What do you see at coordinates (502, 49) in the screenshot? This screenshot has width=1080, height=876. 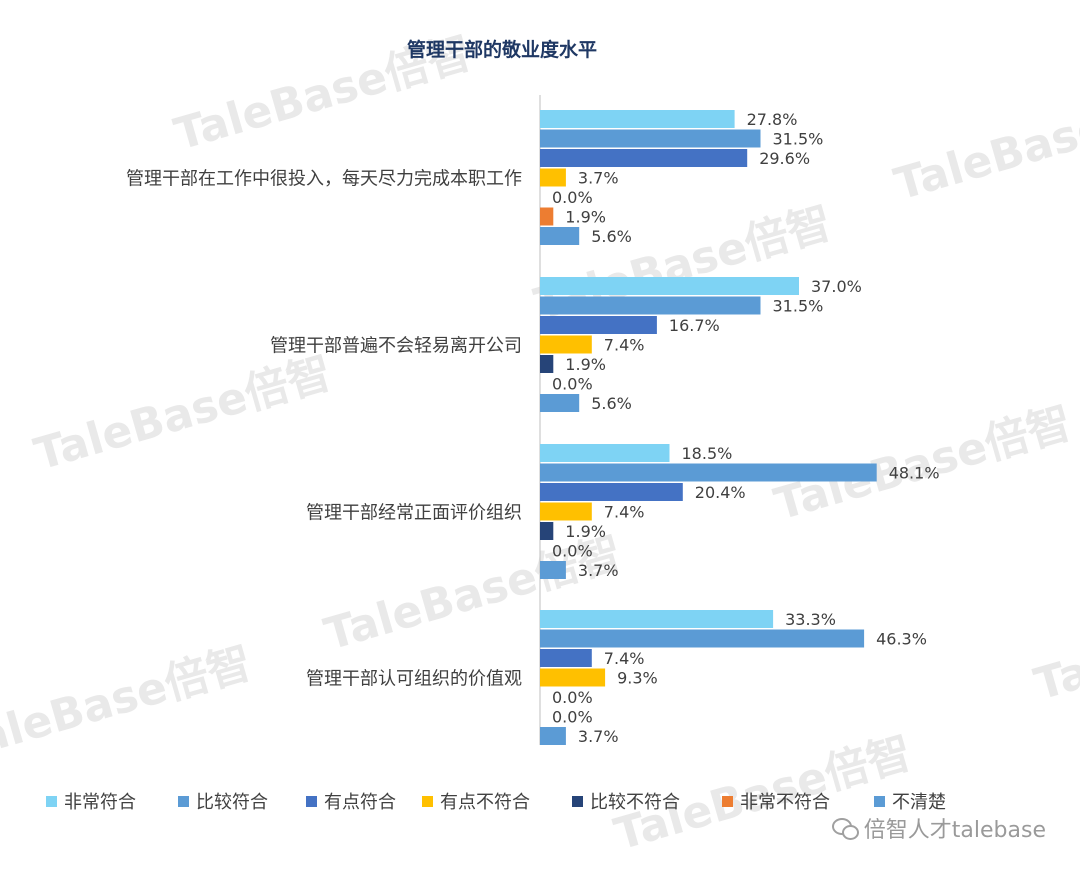 I see `chart-title: 管理干部的敬业度水平` at bounding box center [502, 49].